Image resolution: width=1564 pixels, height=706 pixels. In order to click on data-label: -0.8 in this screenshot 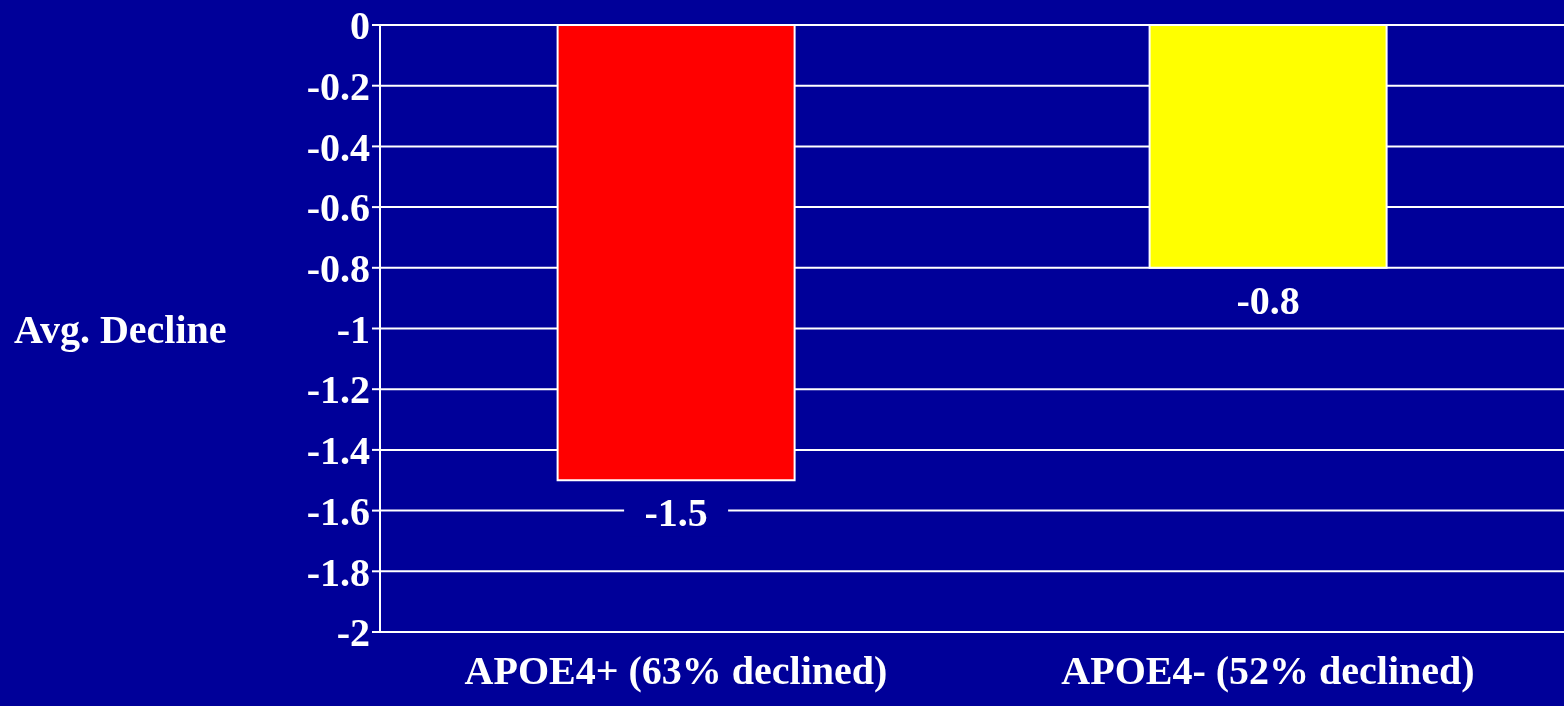, I will do `click(1268, 300)`.